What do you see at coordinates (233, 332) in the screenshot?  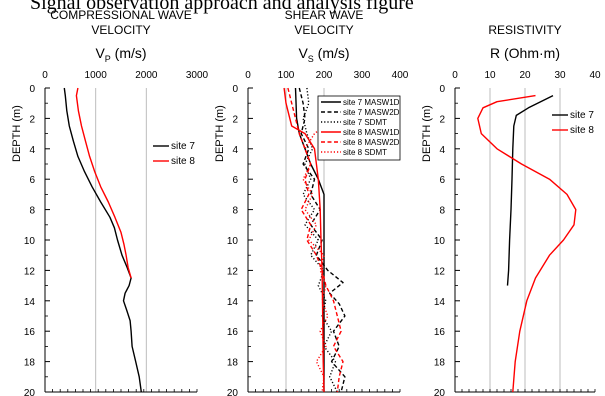 I see `chart-1-ytick-label-8: 16` at bounding box center [233, 332].